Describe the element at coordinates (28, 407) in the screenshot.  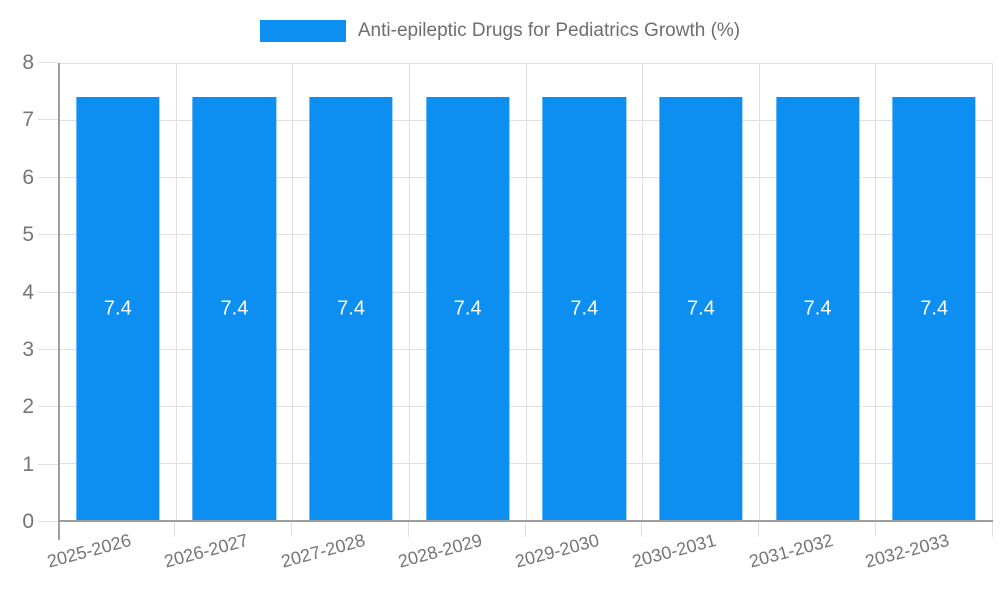
I see `y-tick-label: 2` at that location.